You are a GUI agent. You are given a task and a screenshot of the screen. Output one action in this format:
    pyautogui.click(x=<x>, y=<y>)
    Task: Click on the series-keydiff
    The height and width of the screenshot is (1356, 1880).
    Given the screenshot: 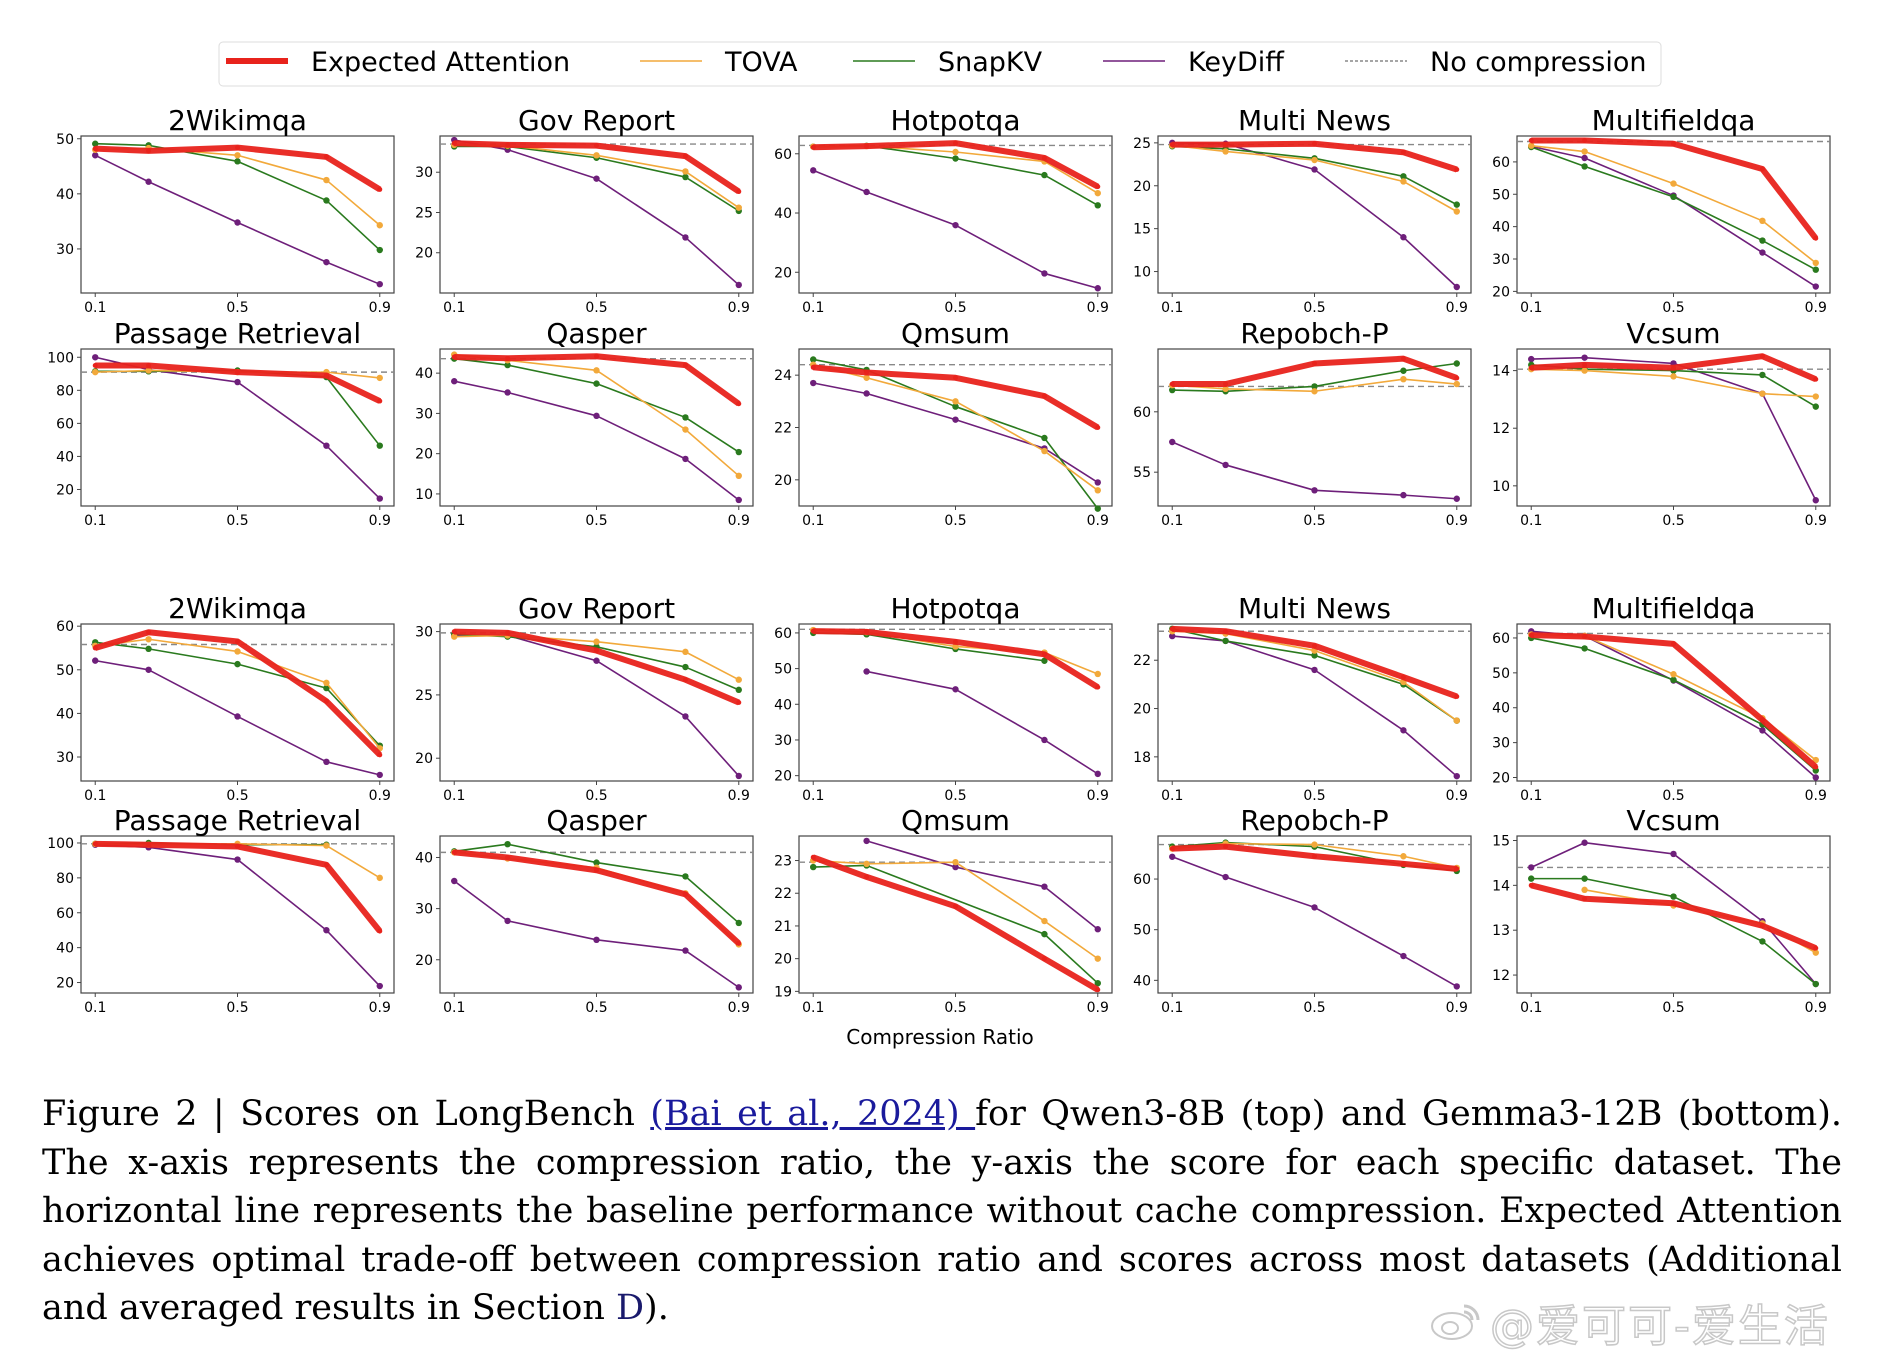 What is the action you would take?
    pyautogui.click(x=955, y=229)
    